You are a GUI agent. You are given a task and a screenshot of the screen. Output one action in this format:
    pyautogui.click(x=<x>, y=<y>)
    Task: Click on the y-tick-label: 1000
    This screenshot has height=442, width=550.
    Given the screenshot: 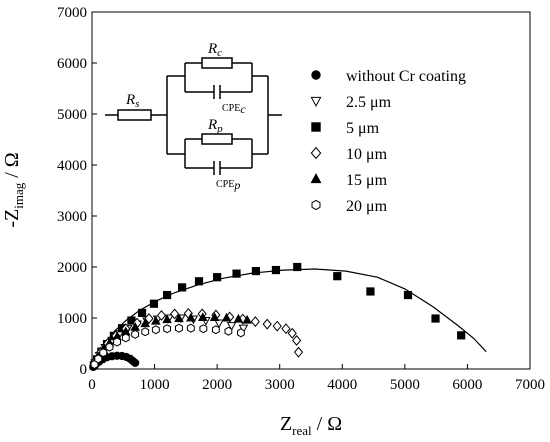 What is the action you would take?
    pyautogui.click(x=72, y=319)
    